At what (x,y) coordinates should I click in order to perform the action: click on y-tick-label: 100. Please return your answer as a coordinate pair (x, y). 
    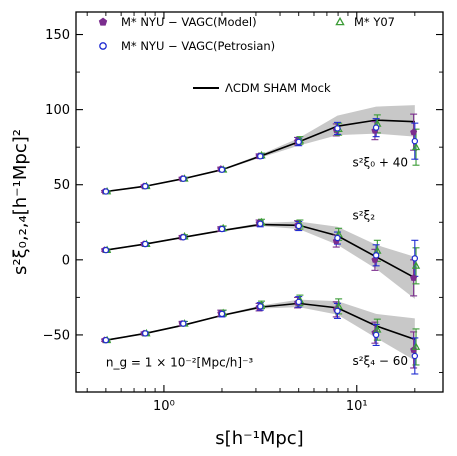
    Looking at the image, I should click on (57, 110).